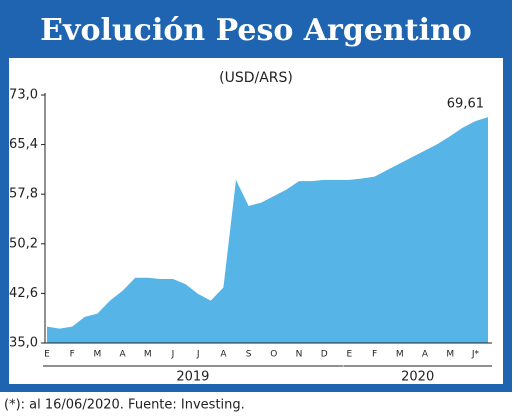  I want to click on x-tick-label: S, so click(249, 355).